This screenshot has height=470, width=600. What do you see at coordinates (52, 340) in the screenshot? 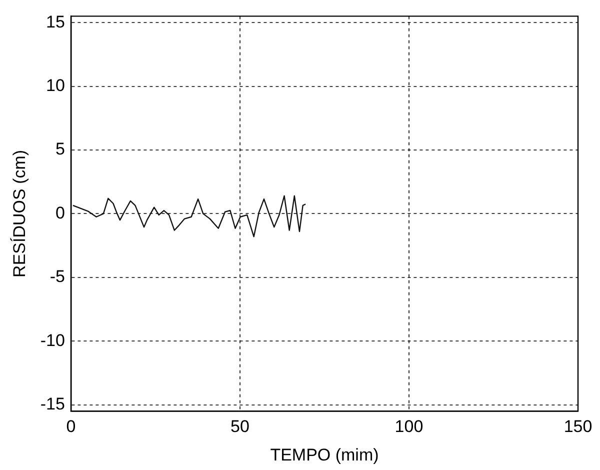
I see `y-tick-label: -10` at bounding box center [52, 340].